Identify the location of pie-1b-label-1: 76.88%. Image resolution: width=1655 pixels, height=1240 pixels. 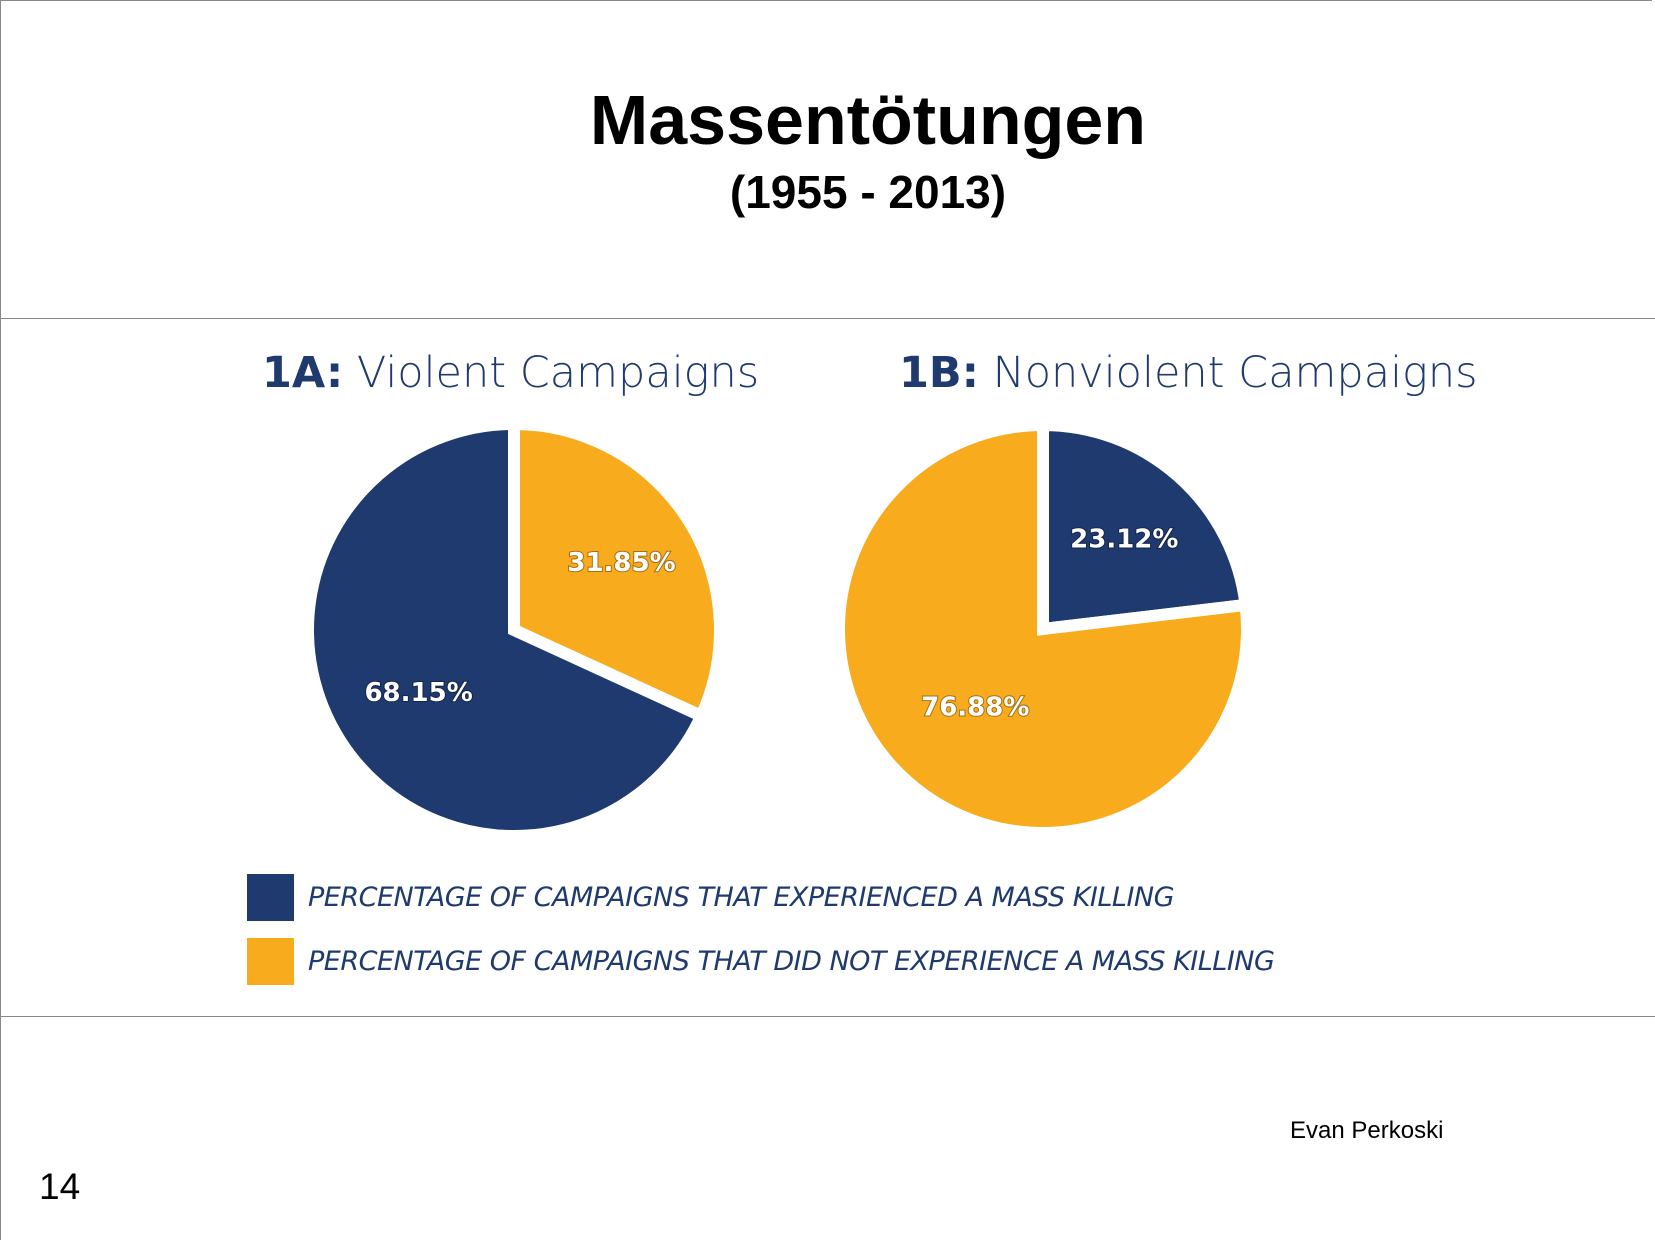
(975, 707).